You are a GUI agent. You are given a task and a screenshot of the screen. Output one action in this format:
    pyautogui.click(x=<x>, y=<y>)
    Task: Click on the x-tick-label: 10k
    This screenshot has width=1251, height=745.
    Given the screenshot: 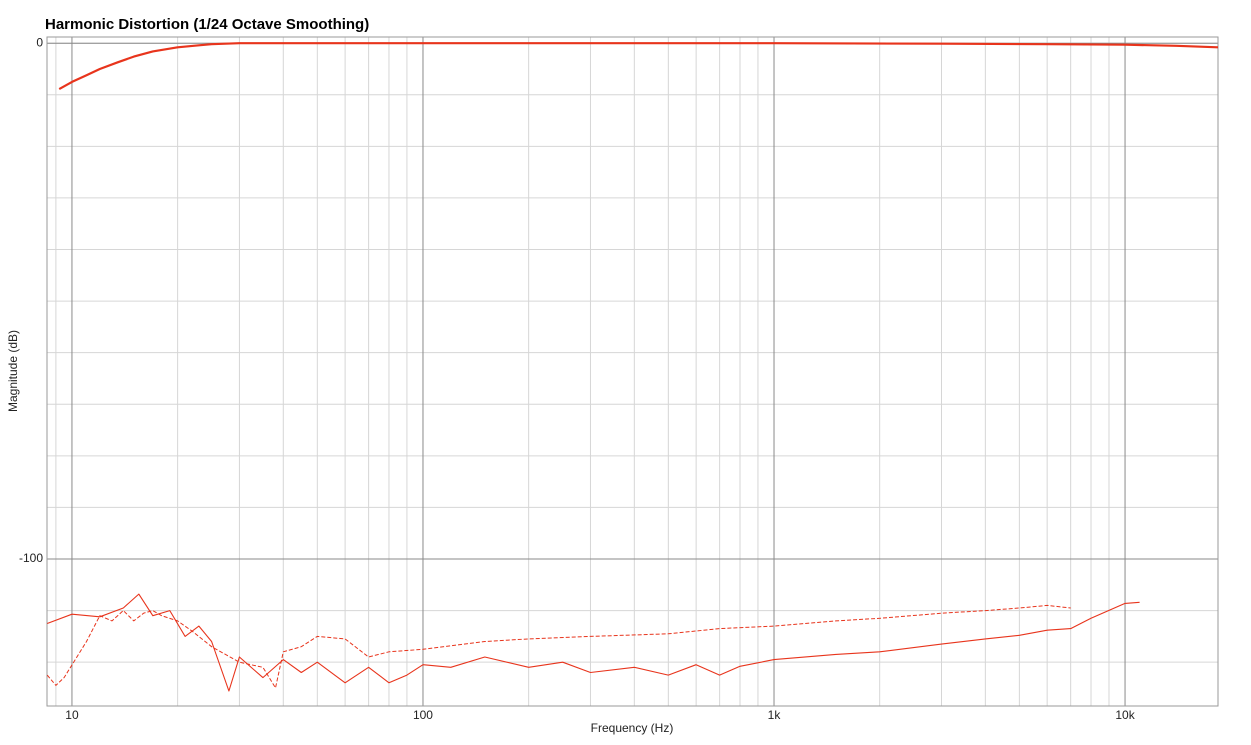 What is the action you would take?
    pyautogui.click(x=1125, y=715)
    